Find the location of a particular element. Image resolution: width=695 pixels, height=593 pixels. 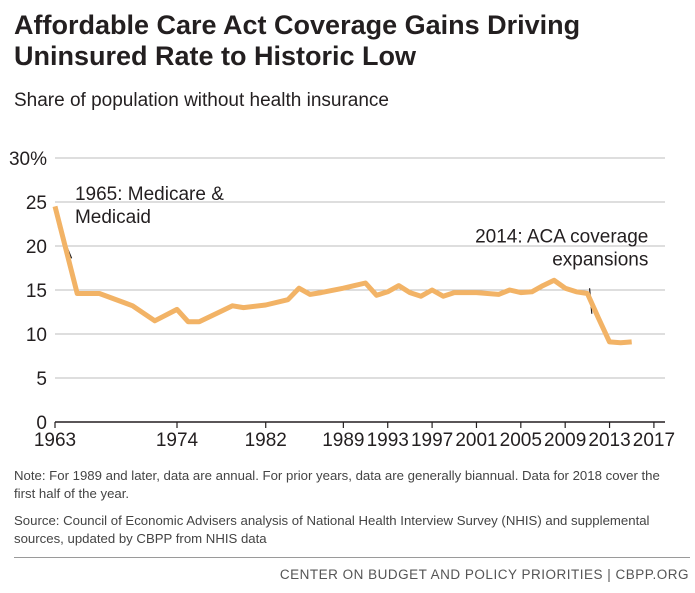

annotation-label: 2014: ACA coverage is located at coordinates (561, 236).